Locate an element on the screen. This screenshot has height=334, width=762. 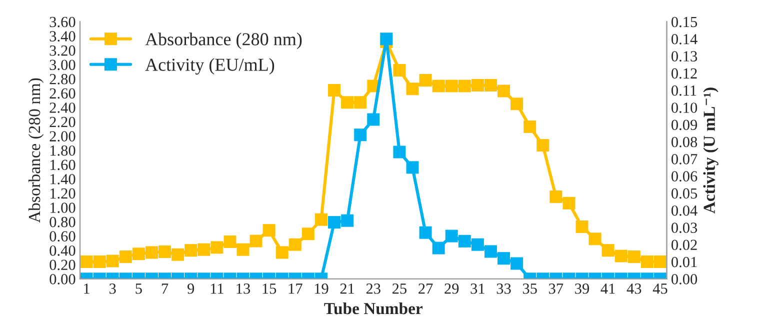
y-tick-label: 1.60 is located at coordinates (63, 165).